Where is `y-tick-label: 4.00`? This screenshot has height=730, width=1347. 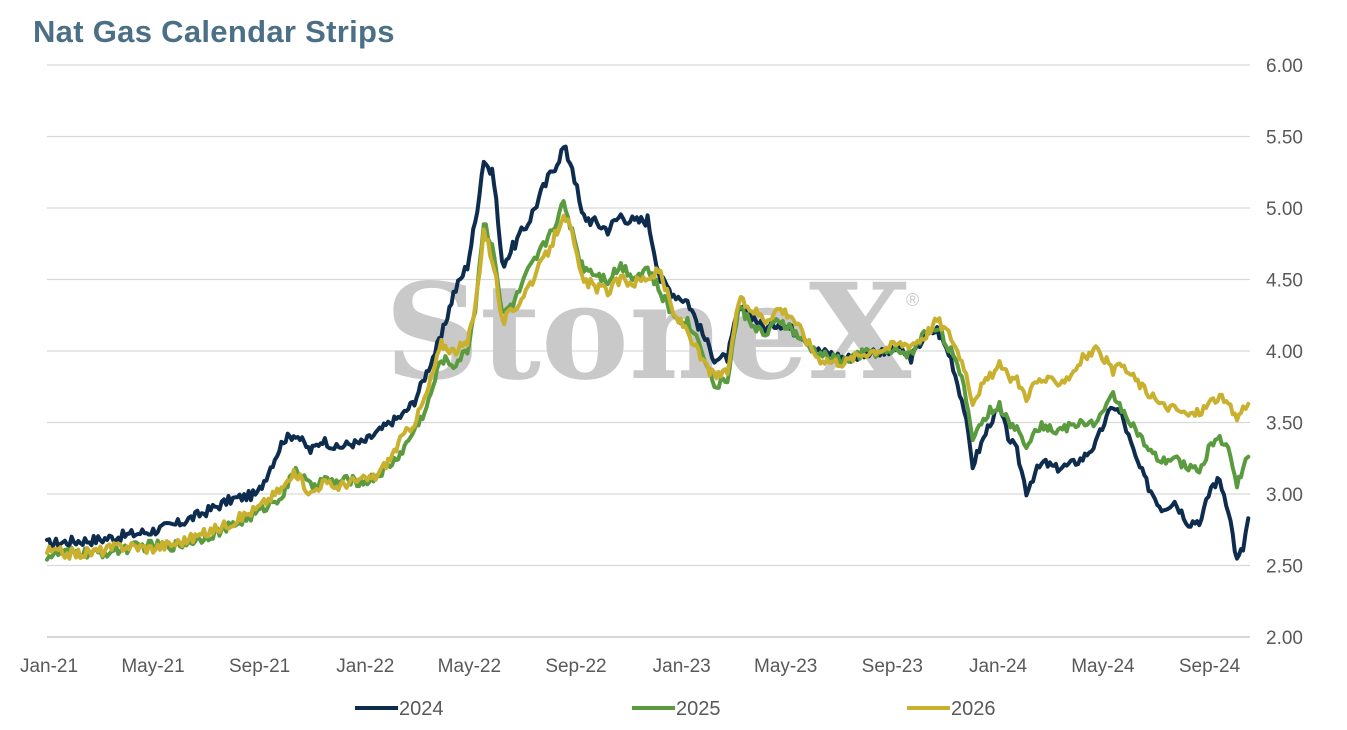 y-tick-label: 4.00 is located at coordinates (1284, 352).